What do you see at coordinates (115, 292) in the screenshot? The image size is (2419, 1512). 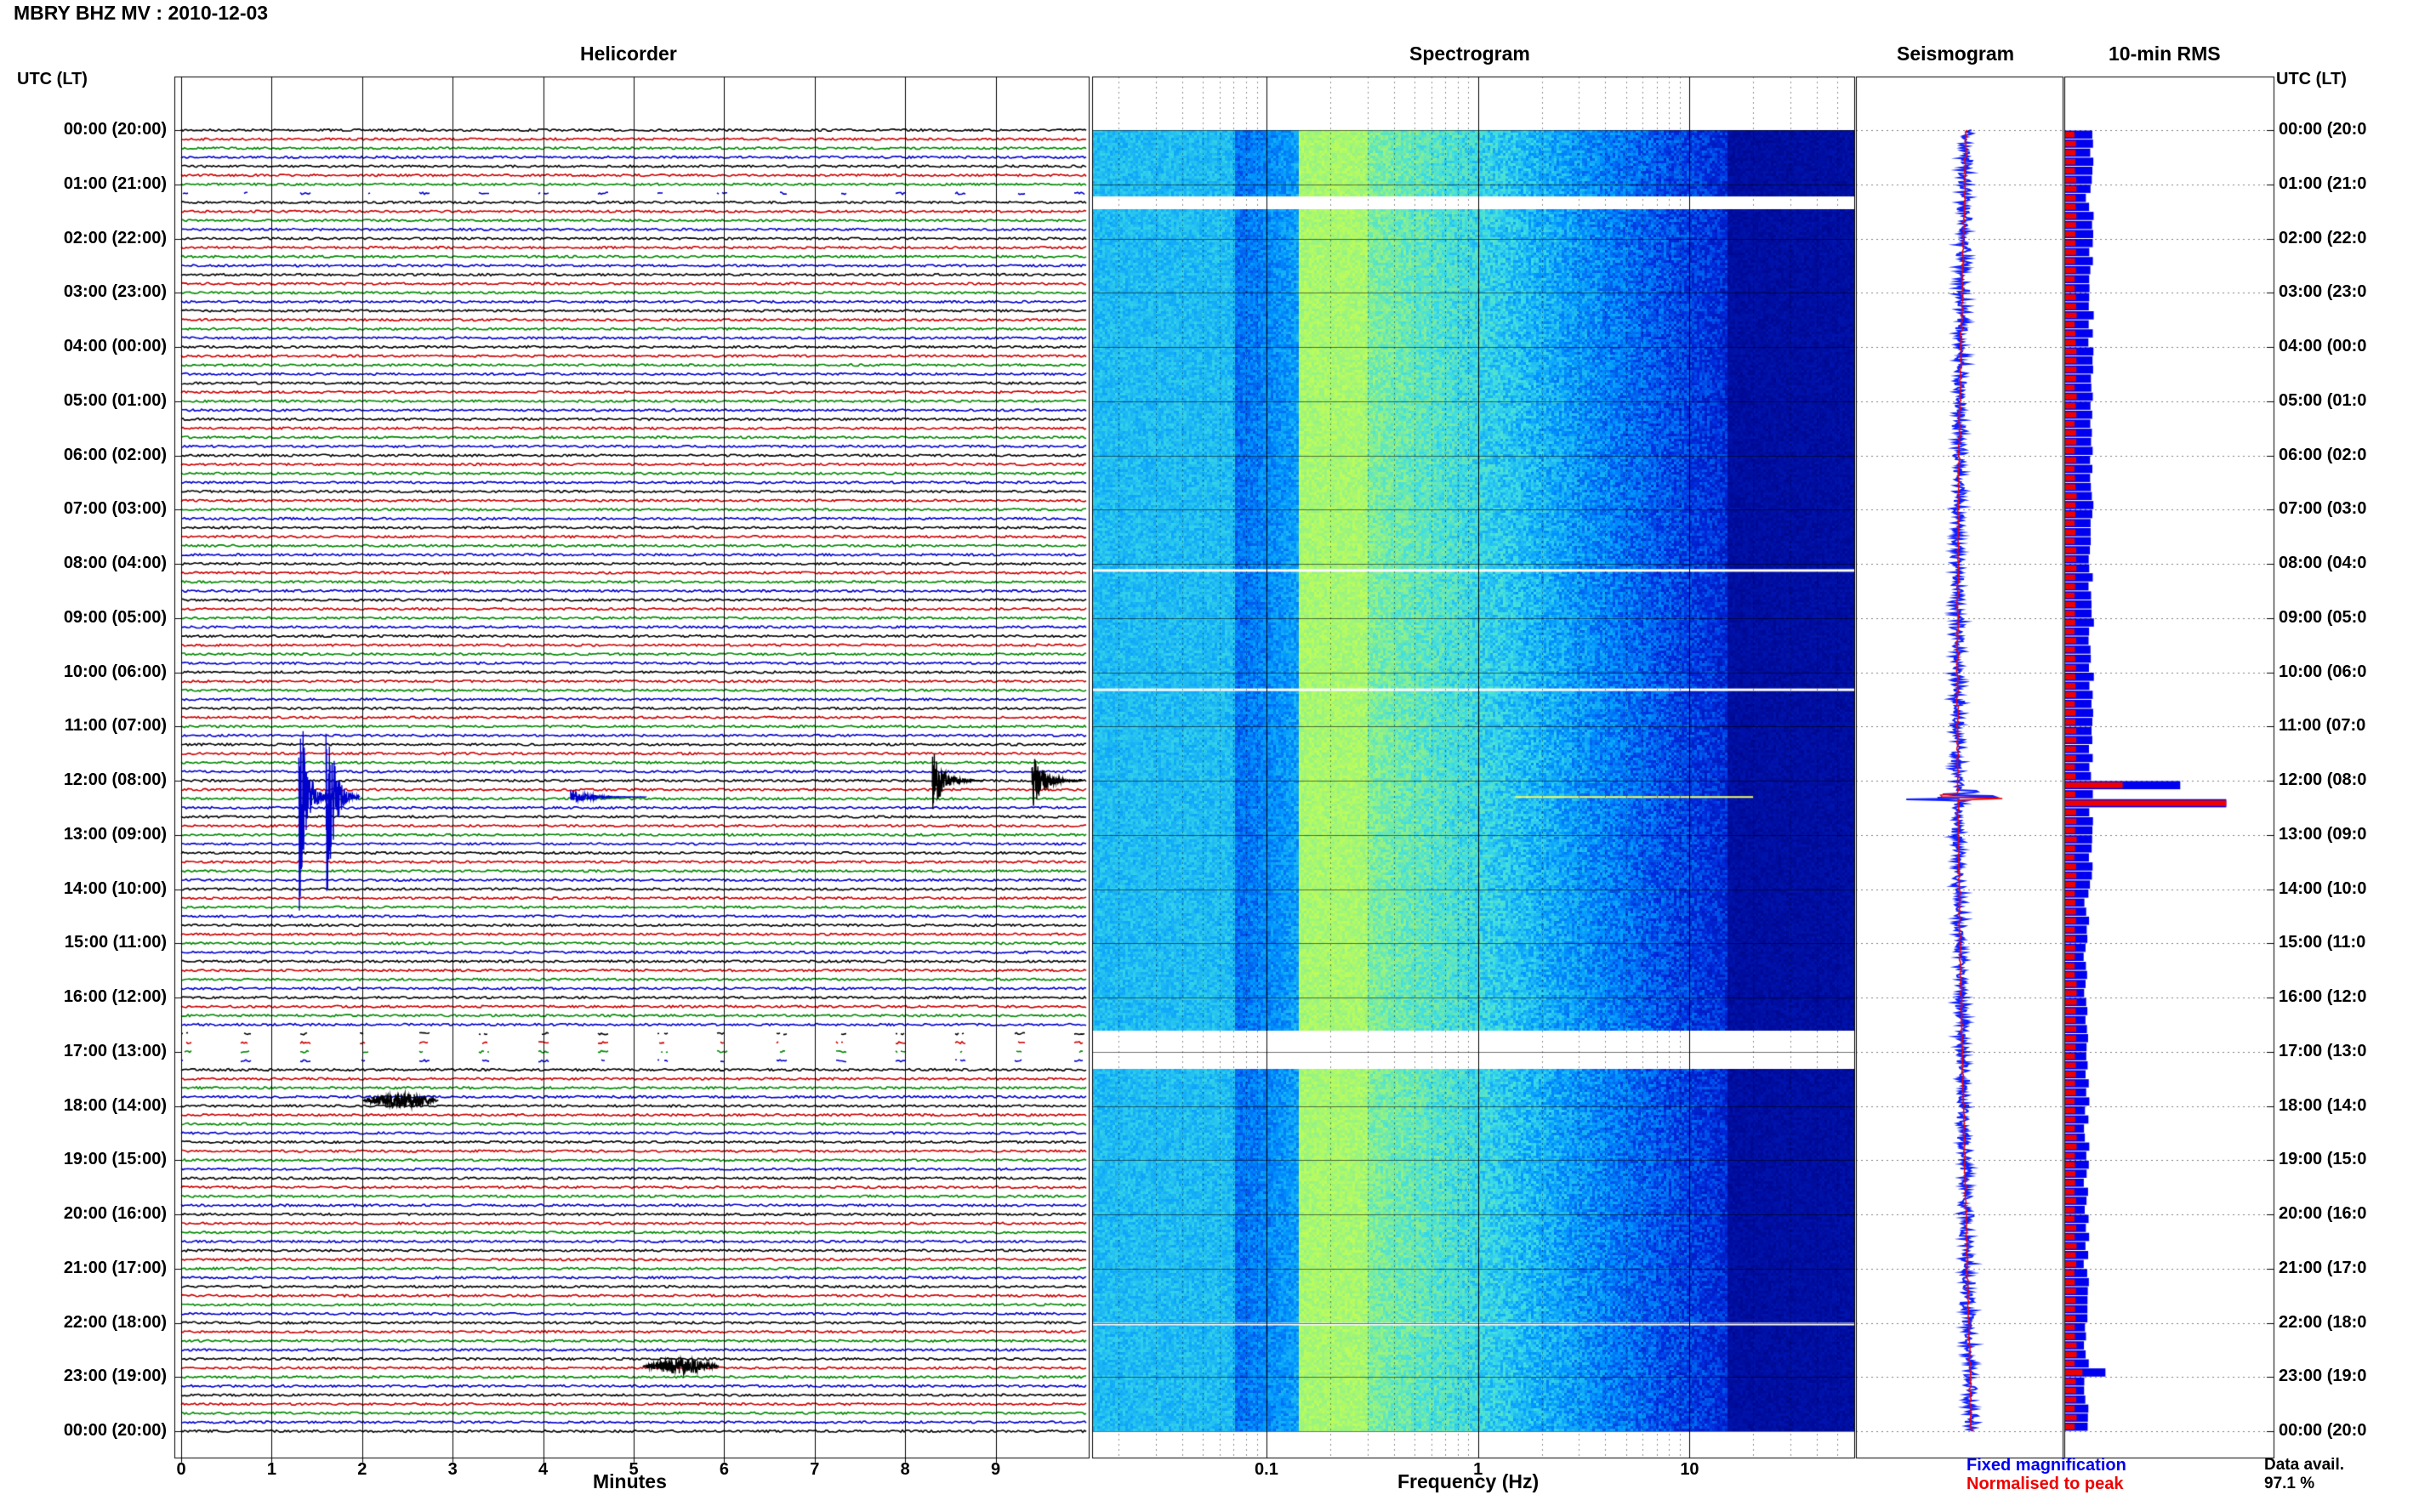 I see `time-tick-left: 03:00 (23:00)` at bounding box center [115, 292].